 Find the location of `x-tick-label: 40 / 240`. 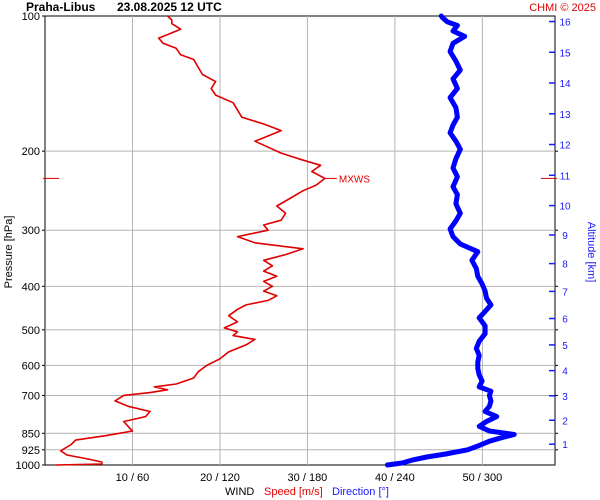

x-tick-label: 40 / 240 is located at coordinates (395, 478).